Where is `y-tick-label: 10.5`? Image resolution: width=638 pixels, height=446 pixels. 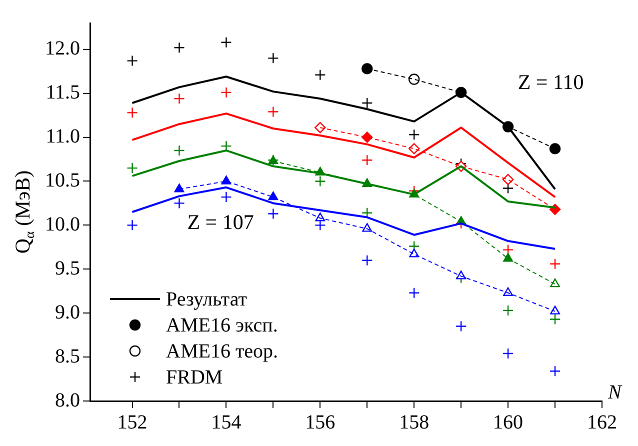
y-tick-label: 10.5 is located at coordinates (62, 180).